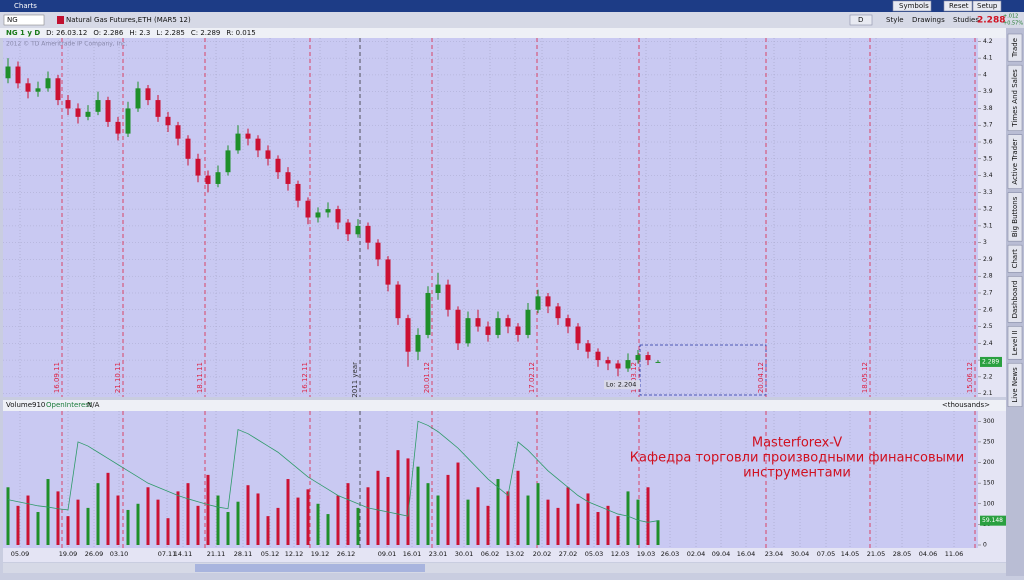  Describe the element at coordinates (990, 361) in the screenshot. I see `last-tag-label: 2.289` at that location.